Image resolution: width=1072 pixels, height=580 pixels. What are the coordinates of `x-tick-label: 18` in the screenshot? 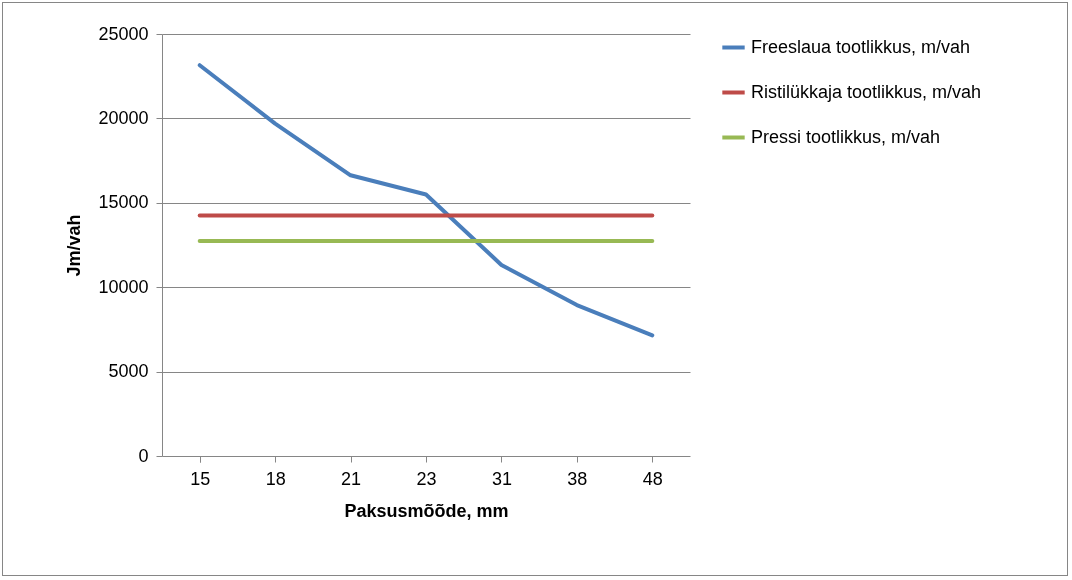 It's located at (275, 478).